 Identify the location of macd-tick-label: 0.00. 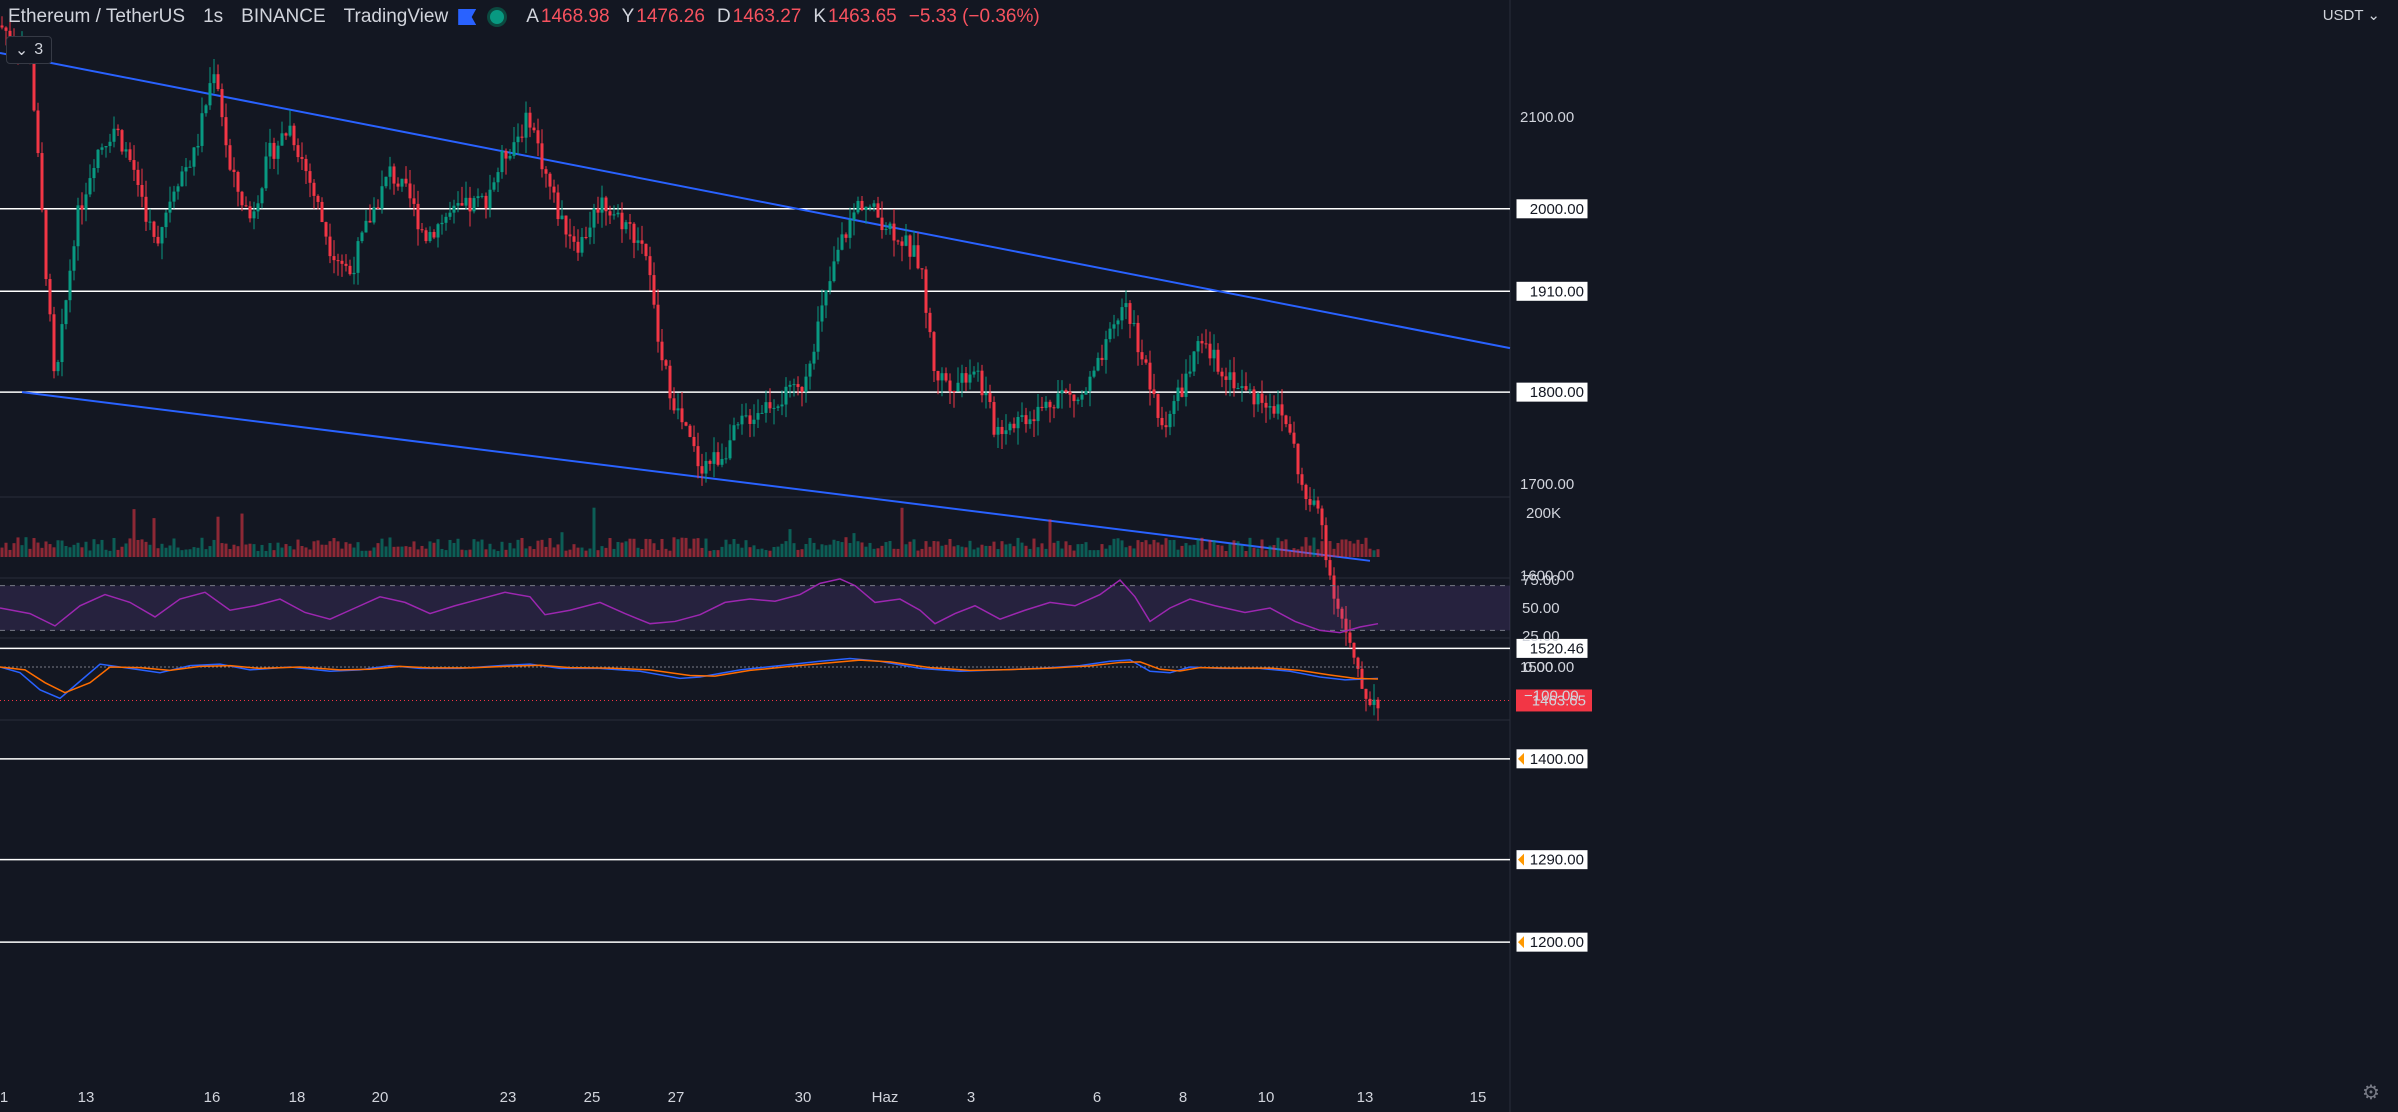
(1538, 667).